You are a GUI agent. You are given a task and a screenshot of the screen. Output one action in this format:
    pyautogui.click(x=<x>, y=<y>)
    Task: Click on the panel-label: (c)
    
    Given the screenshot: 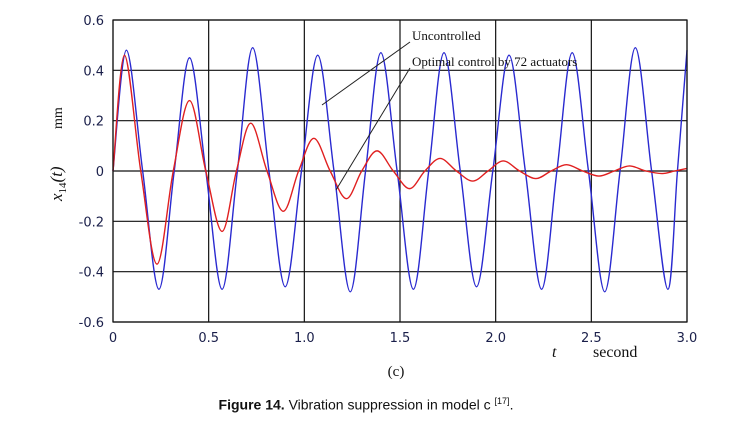 What is the action you would take?
    pyautogui.click(x=396, y=372)
    